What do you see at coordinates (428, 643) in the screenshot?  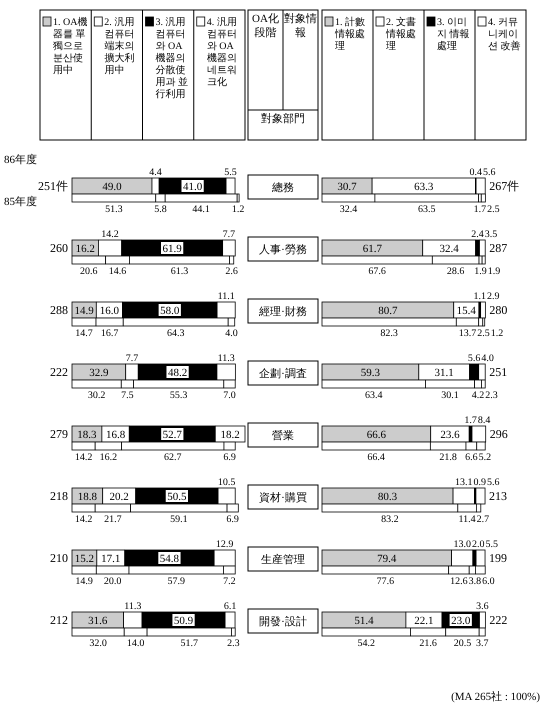 I see `data-label: 21.6` at bounding box center [428, 643].